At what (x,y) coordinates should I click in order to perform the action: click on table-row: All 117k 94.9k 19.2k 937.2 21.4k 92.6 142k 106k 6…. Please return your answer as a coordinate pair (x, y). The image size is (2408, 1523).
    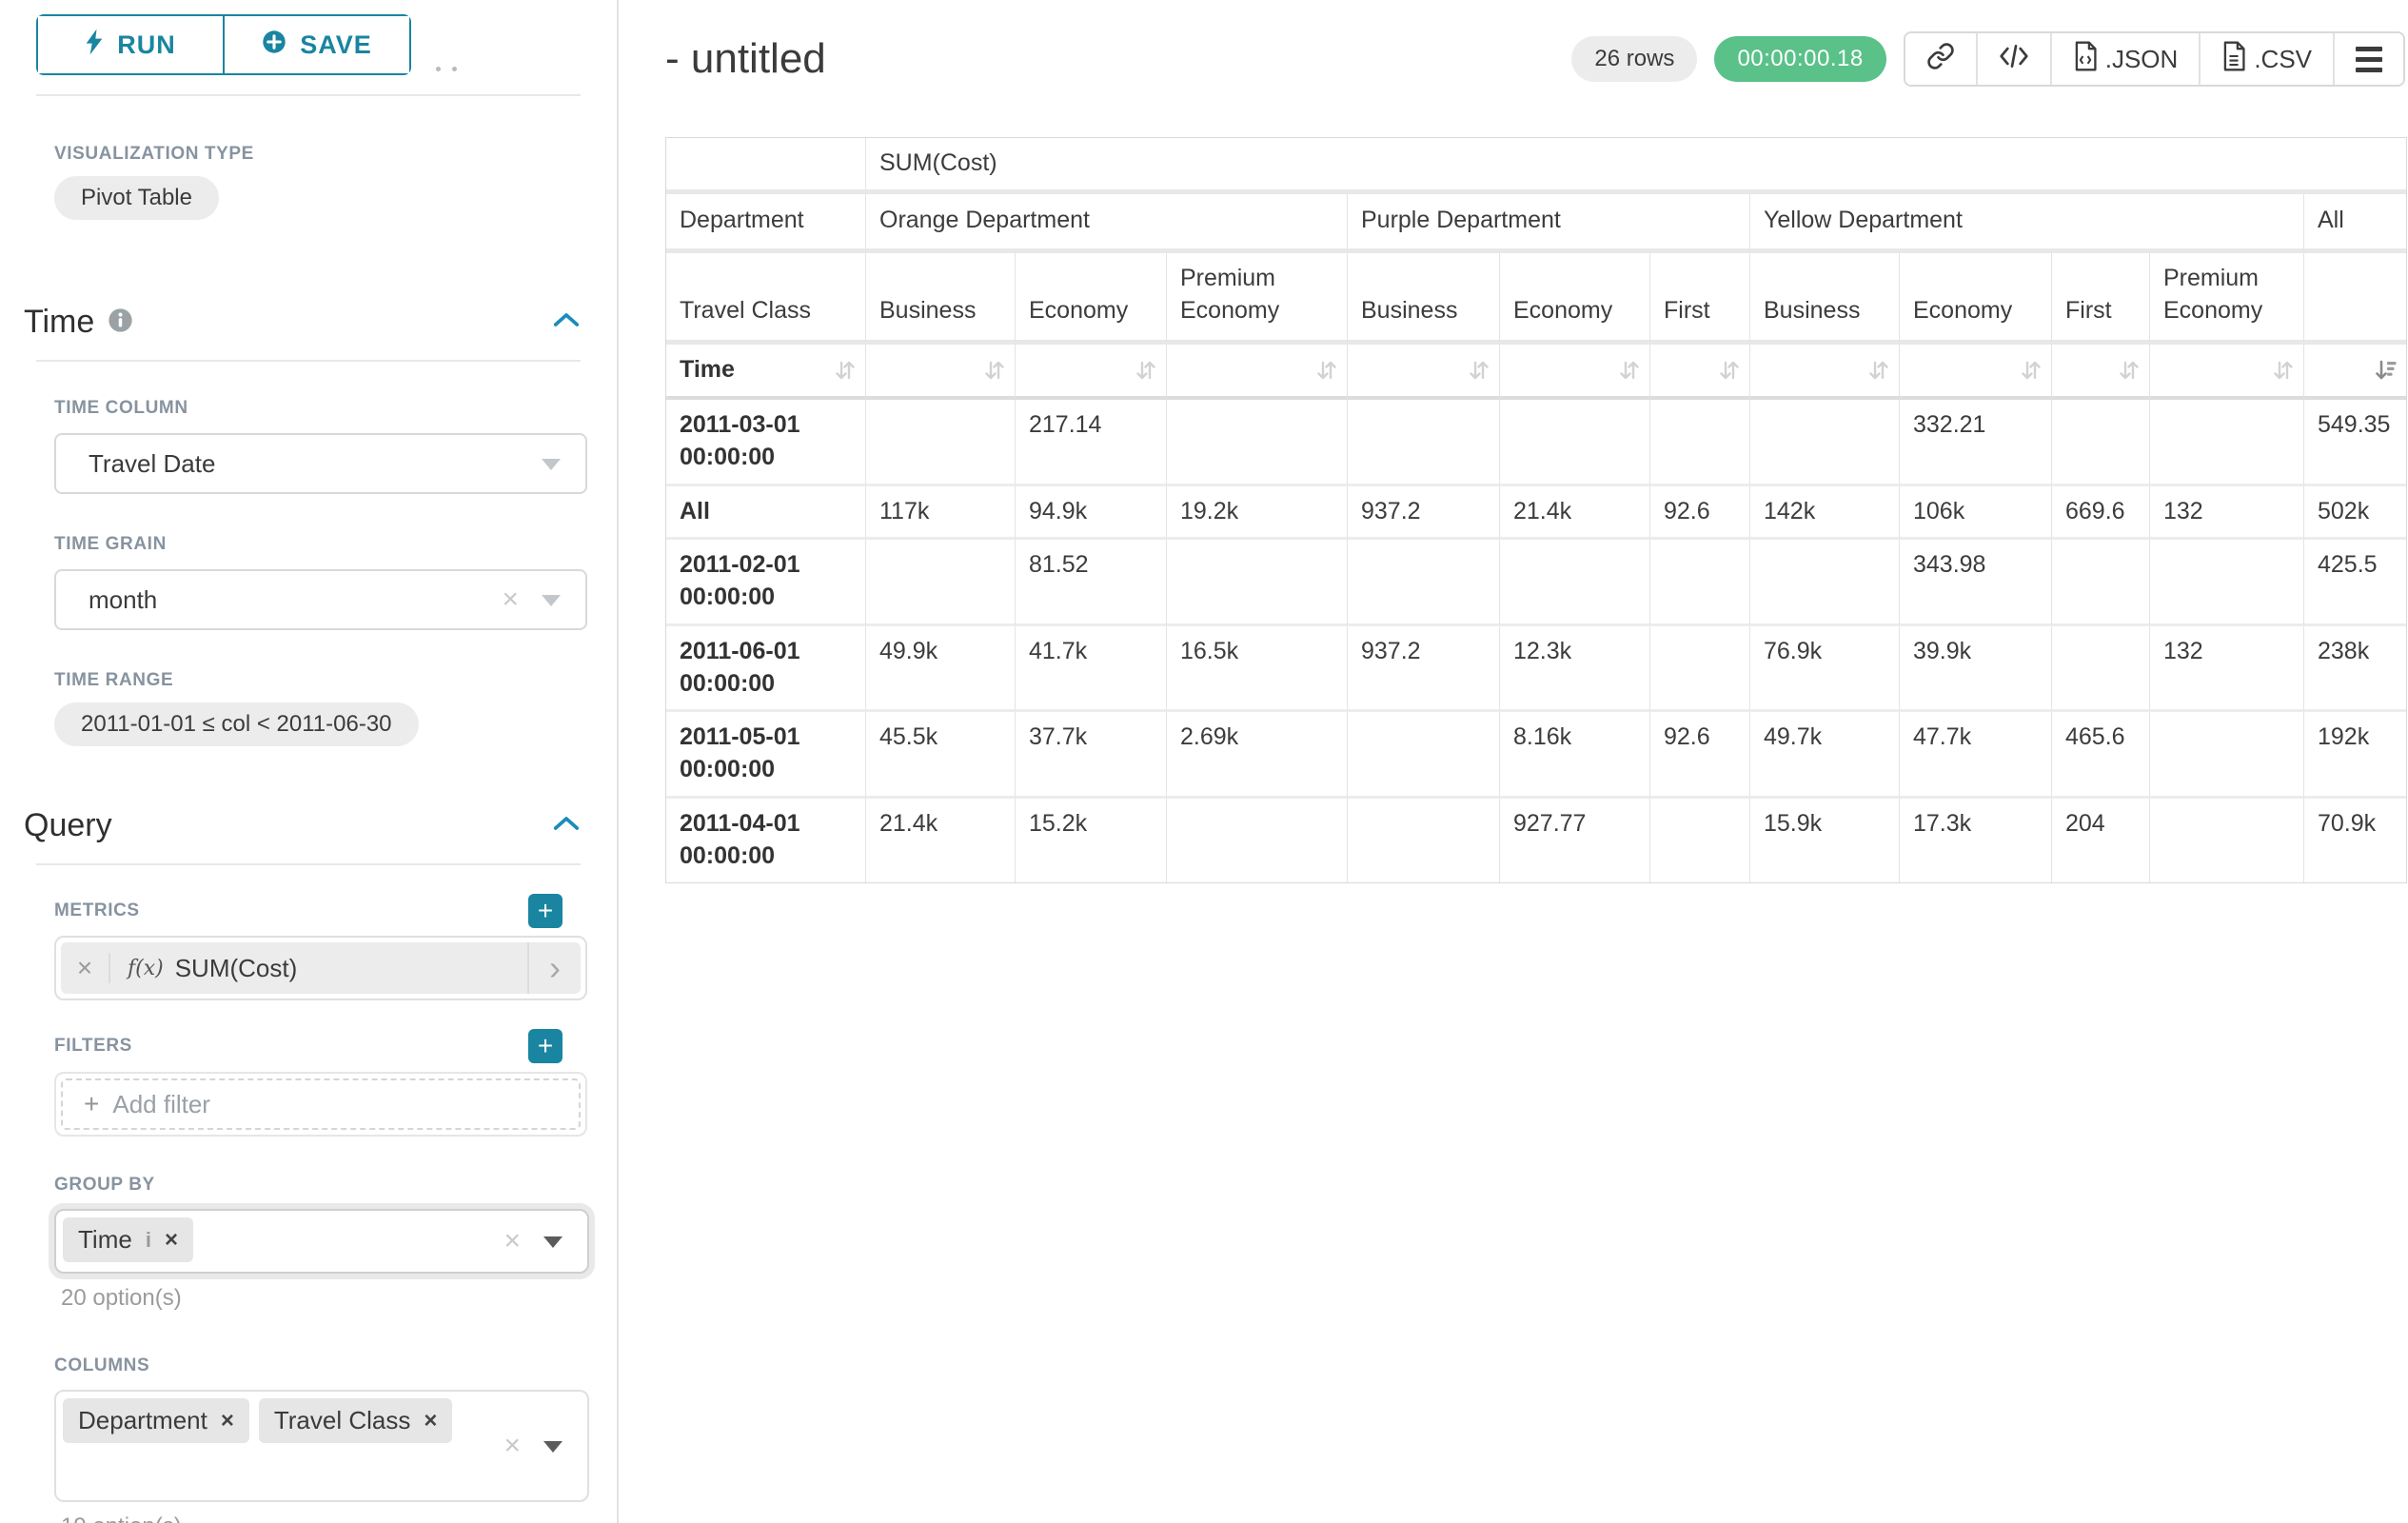
    Looking at the image, I should click on (1536, 513).